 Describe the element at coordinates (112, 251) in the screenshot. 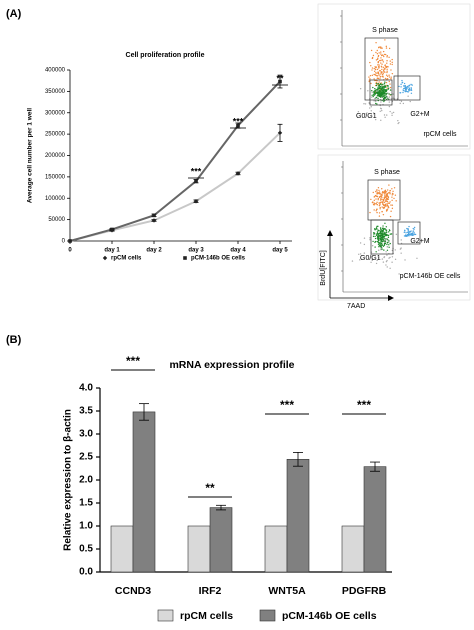

I see `x-tick-label: day 1` at that location.